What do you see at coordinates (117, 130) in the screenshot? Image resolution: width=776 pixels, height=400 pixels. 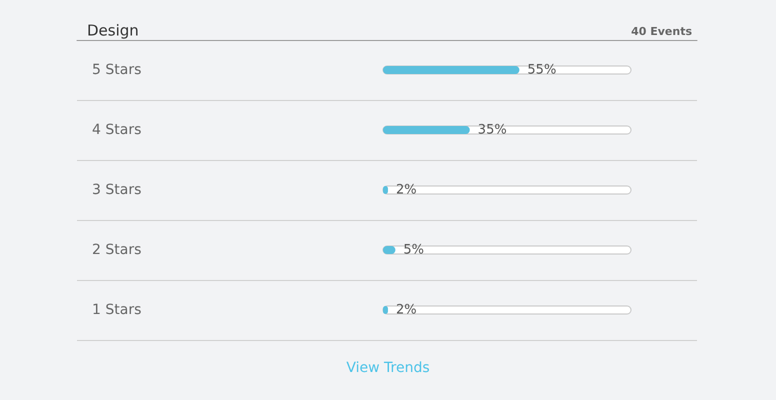 I see `y-tick-label: 4 Stars` at bounding box center [117, 130].